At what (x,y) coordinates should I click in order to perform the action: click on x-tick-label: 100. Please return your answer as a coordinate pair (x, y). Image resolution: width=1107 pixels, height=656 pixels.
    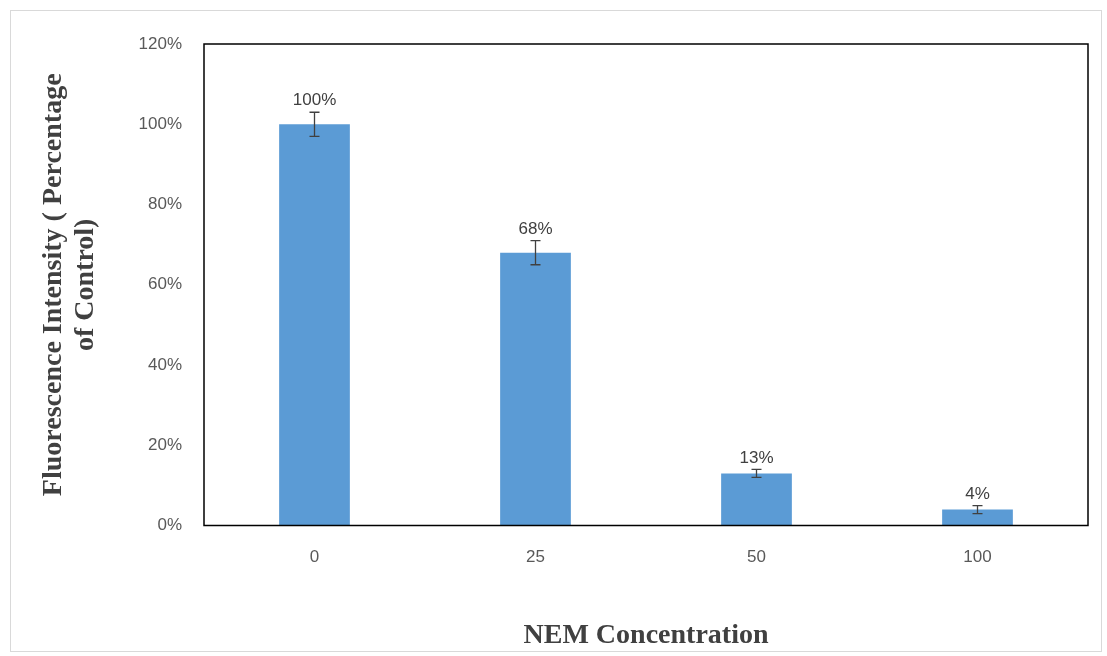
    Looking at the image, I should click on (977, 557).